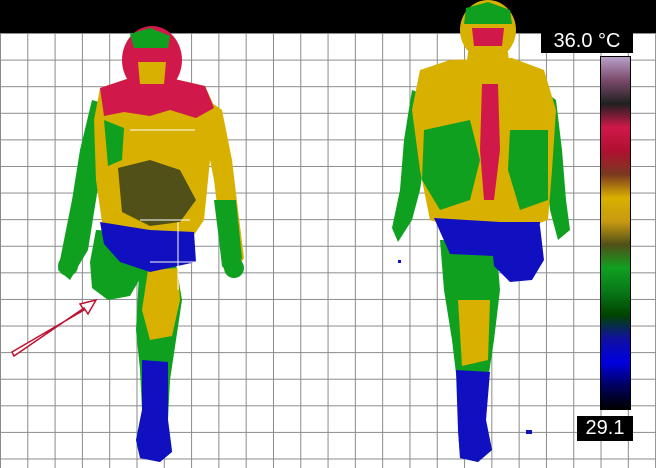  What do you see at coordinates (54, 328) in the screenshot?
I see `arrow-annotation` at bounding box center [54, 328].